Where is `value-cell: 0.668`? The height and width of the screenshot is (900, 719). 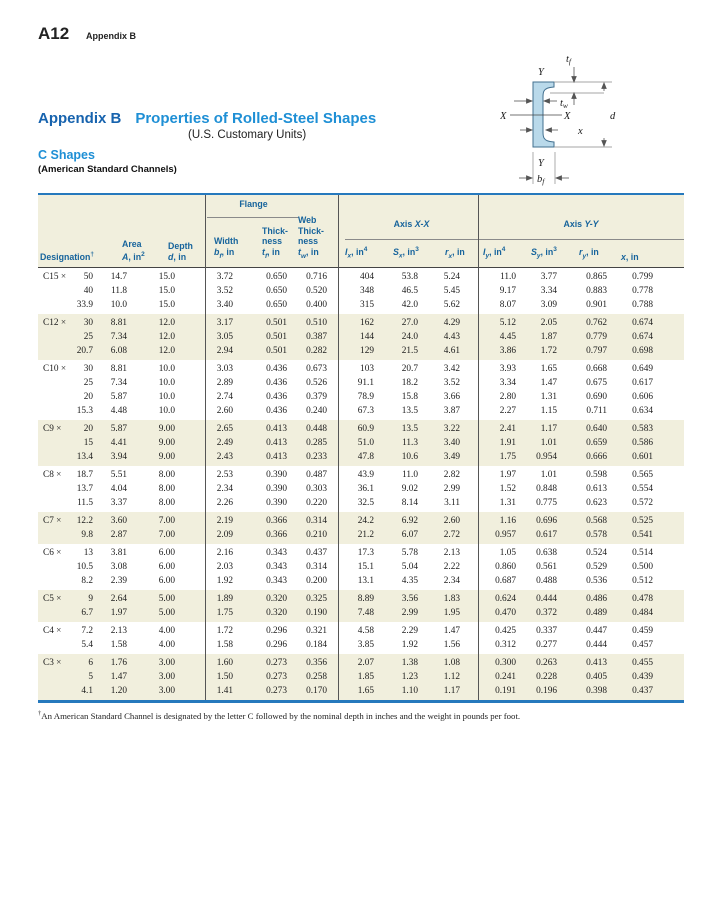
value-cell: 0.668 is located at coordinates (596, 369).